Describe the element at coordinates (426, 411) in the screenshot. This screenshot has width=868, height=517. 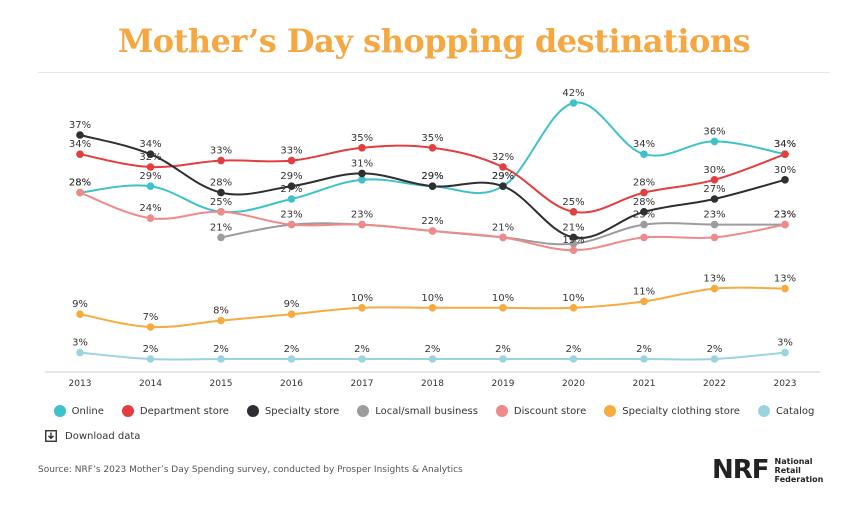
I see `legend-label: Local/small business` at that location.